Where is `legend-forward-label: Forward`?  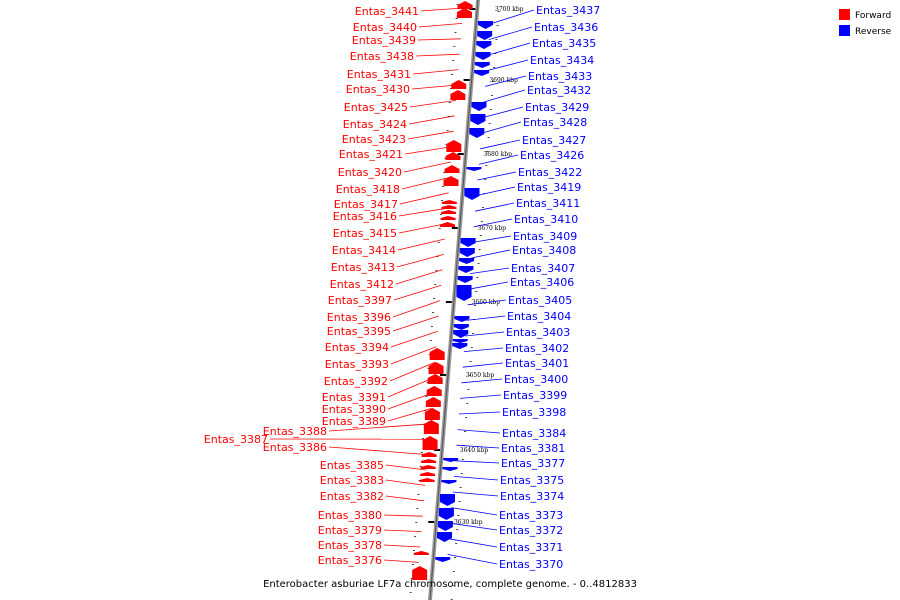 legend-forward-label: Forward is located at coordinates (873, 16).